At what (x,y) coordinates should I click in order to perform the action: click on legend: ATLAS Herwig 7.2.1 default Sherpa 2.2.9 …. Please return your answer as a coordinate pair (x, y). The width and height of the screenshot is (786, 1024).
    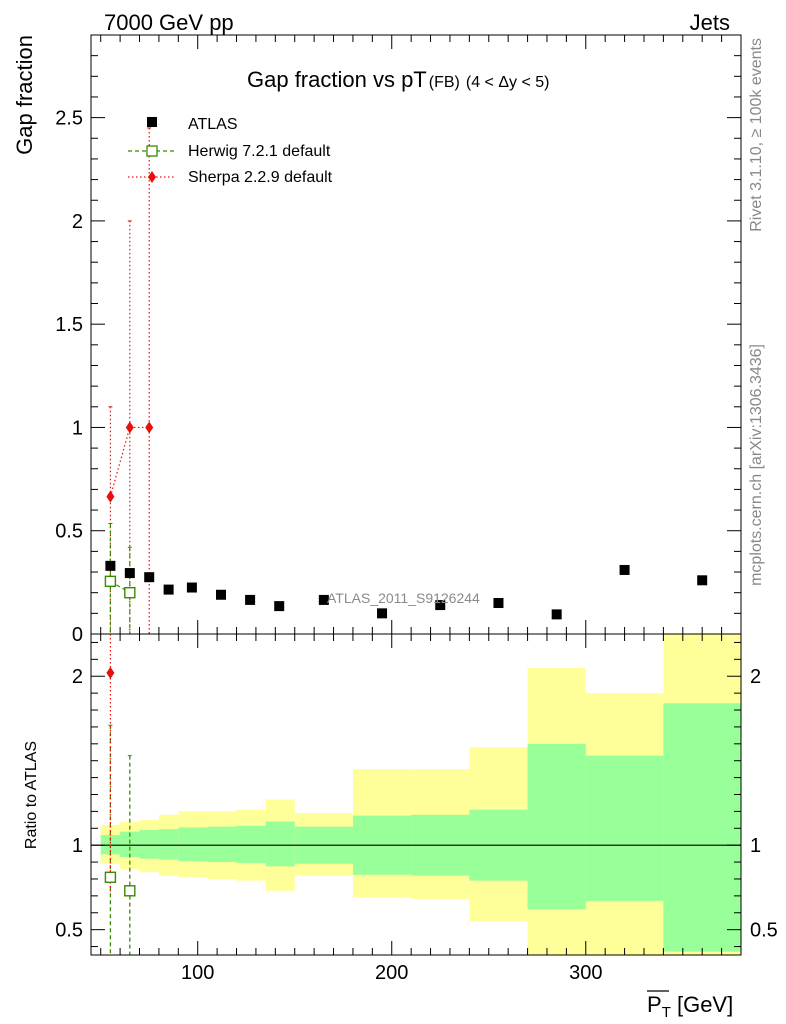
    Looking at the image, I should click on (230, 151).